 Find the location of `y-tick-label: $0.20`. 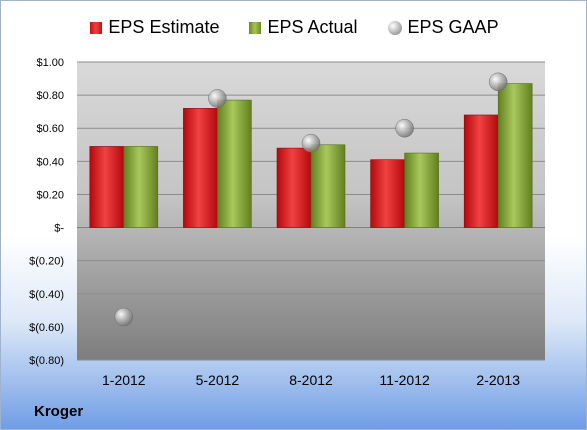

y-tick-label: $0.20 is located at coordinates (50, 195).